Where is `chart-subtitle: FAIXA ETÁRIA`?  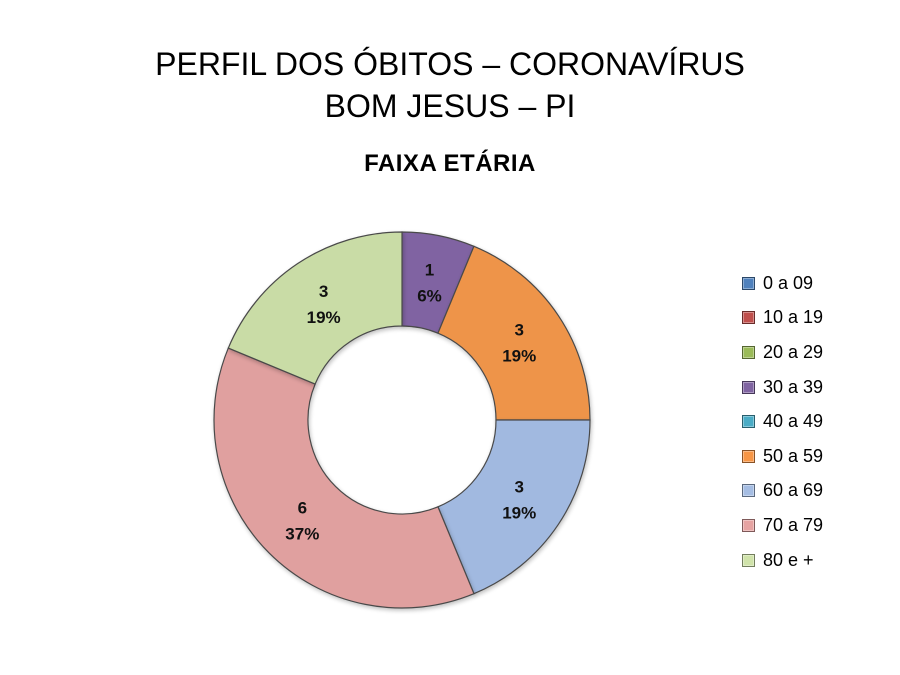 chart-subtitle: FAIXA ETÁRIA is located at coordinates (450, 163).